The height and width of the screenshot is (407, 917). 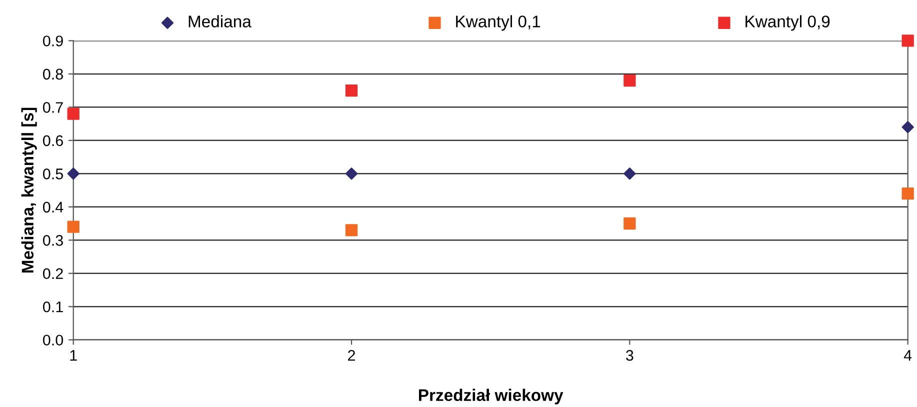 What do you see at coordinates (53, 306) in the screenshot?
I see `y-tick-label: 0.1` at bounding box center [53, 306].